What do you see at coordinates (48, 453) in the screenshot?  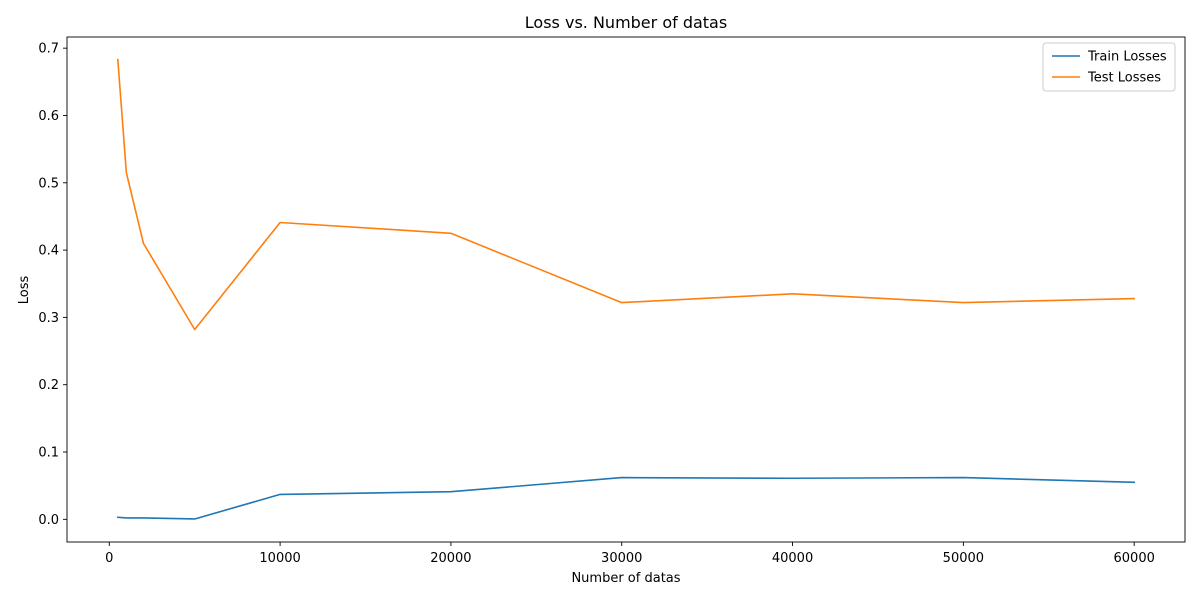 I see `y-tick-label: 0.1` at bounding box center [48, 453].